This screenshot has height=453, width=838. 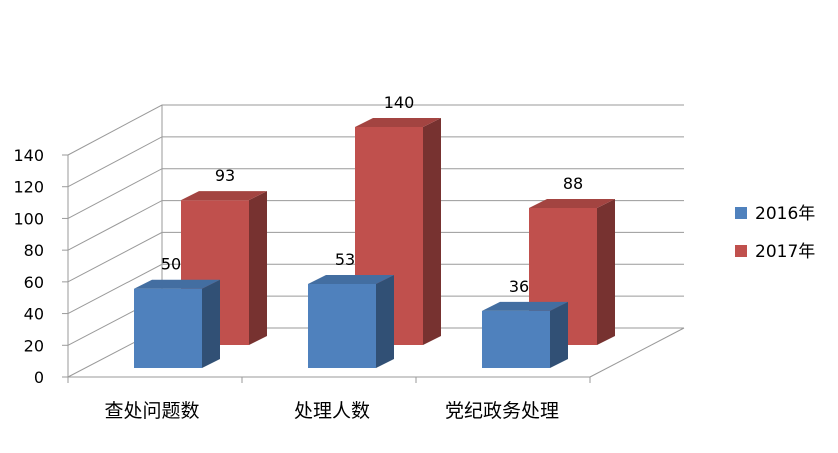 I want to click on y-tick-label: 0, so click(x=39, y=377).